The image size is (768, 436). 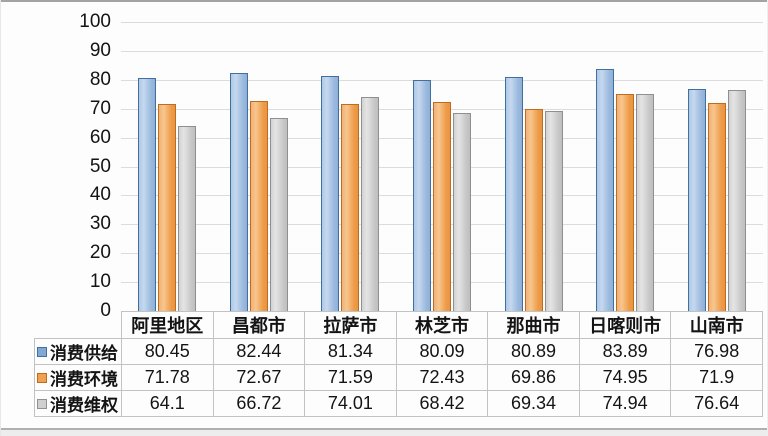 I want to click on table-row: 消费环境 71.78 72.67 71.59 72.43 69.86 74.95 71.9, so click(x=398, y=377).